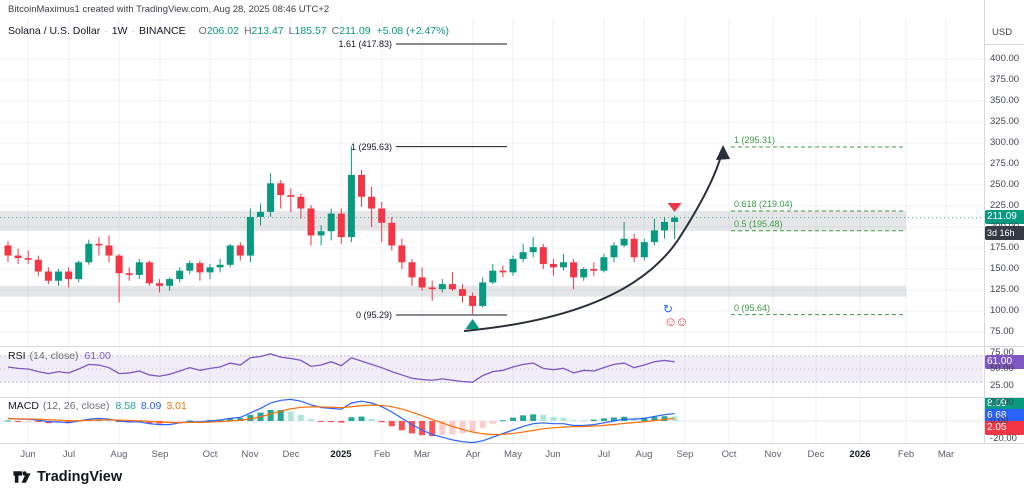 This screenshot has width=1024, height=493. What do you see at coordinates (267, 31) in the screenshot?
I see `high-value: 213.47` at bounding box center [267, 31].